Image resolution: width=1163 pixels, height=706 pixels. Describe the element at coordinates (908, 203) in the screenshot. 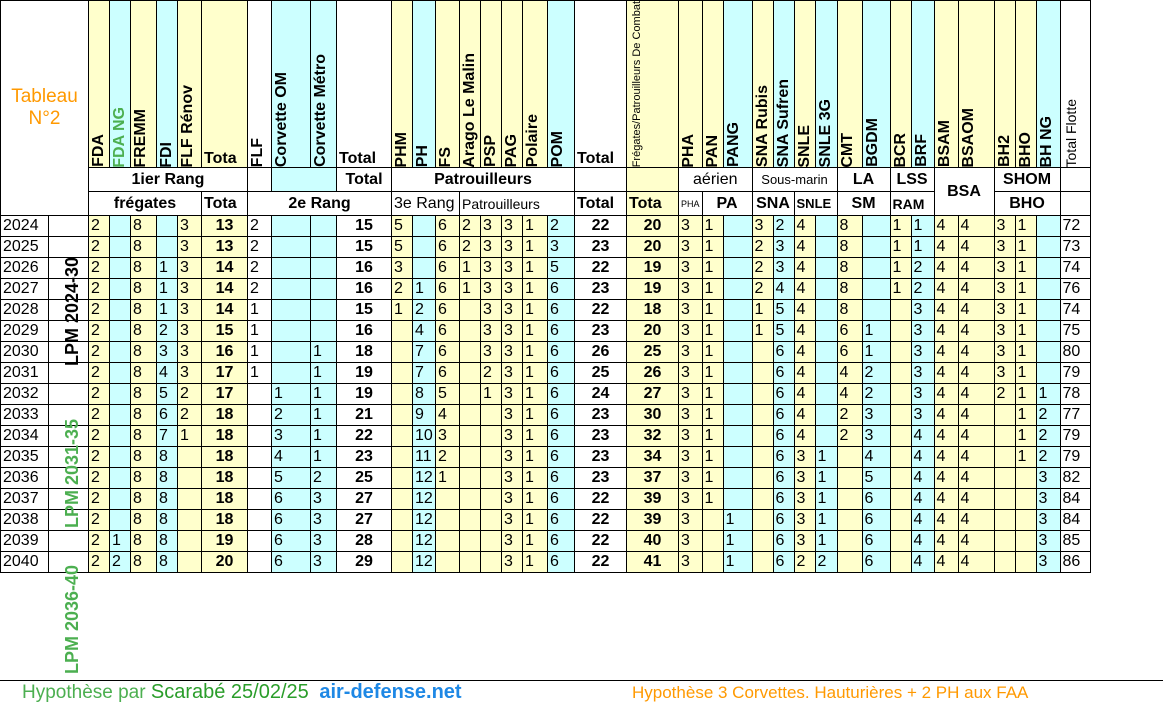

I see `cell-text: RAM` at that location.